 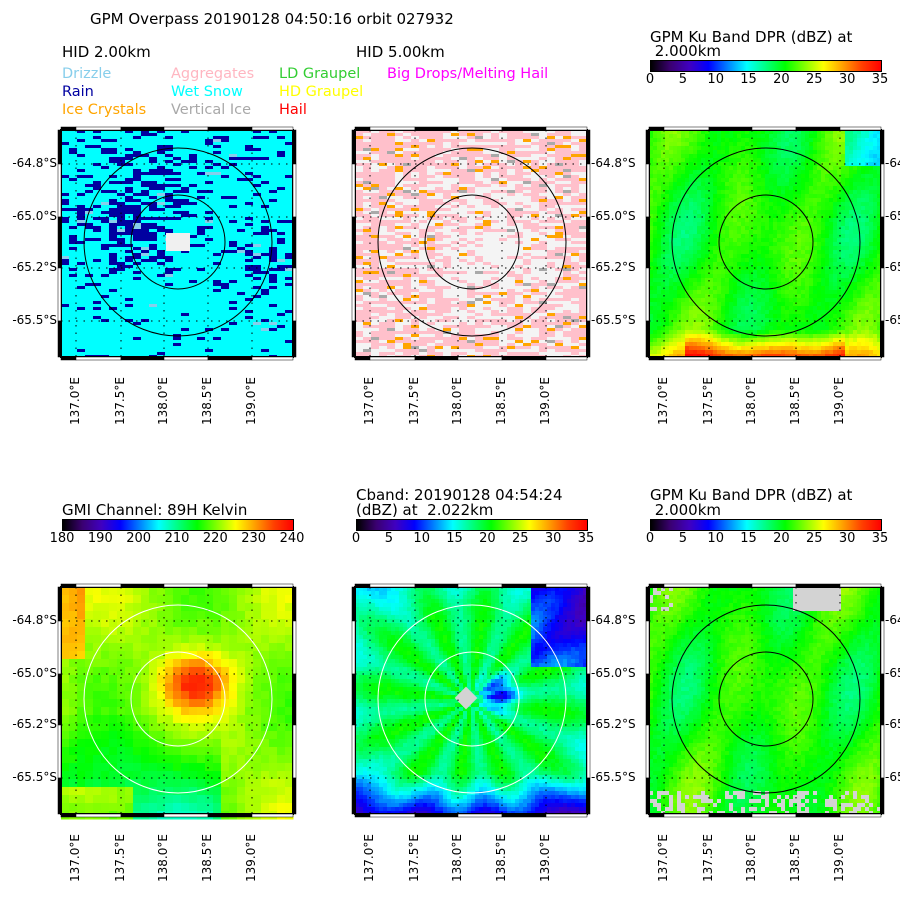 What do you see at coordinates (213, 74) in the screenshot?
I see `legend-aggregates: Aggregates` at bounding box center [213, 74].